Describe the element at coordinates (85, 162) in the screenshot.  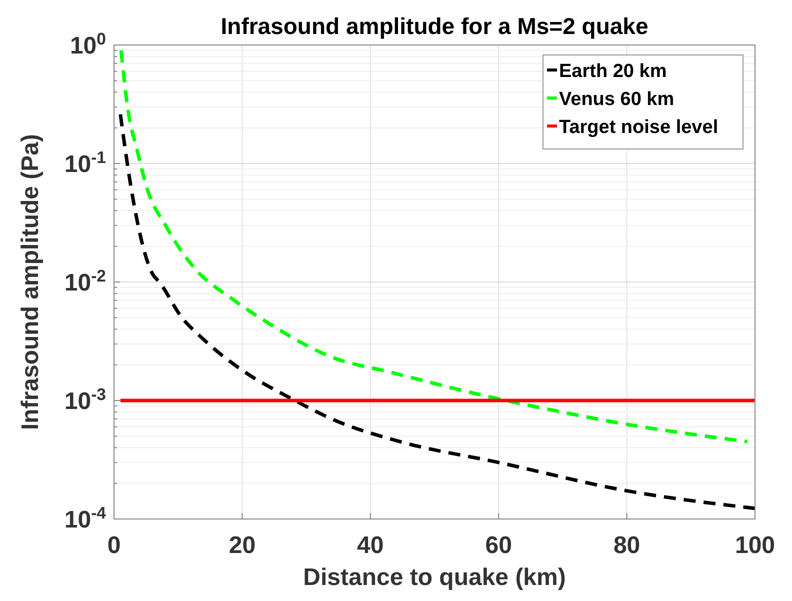
I see `y-tick-label: 10$^{-1}$` at that location.